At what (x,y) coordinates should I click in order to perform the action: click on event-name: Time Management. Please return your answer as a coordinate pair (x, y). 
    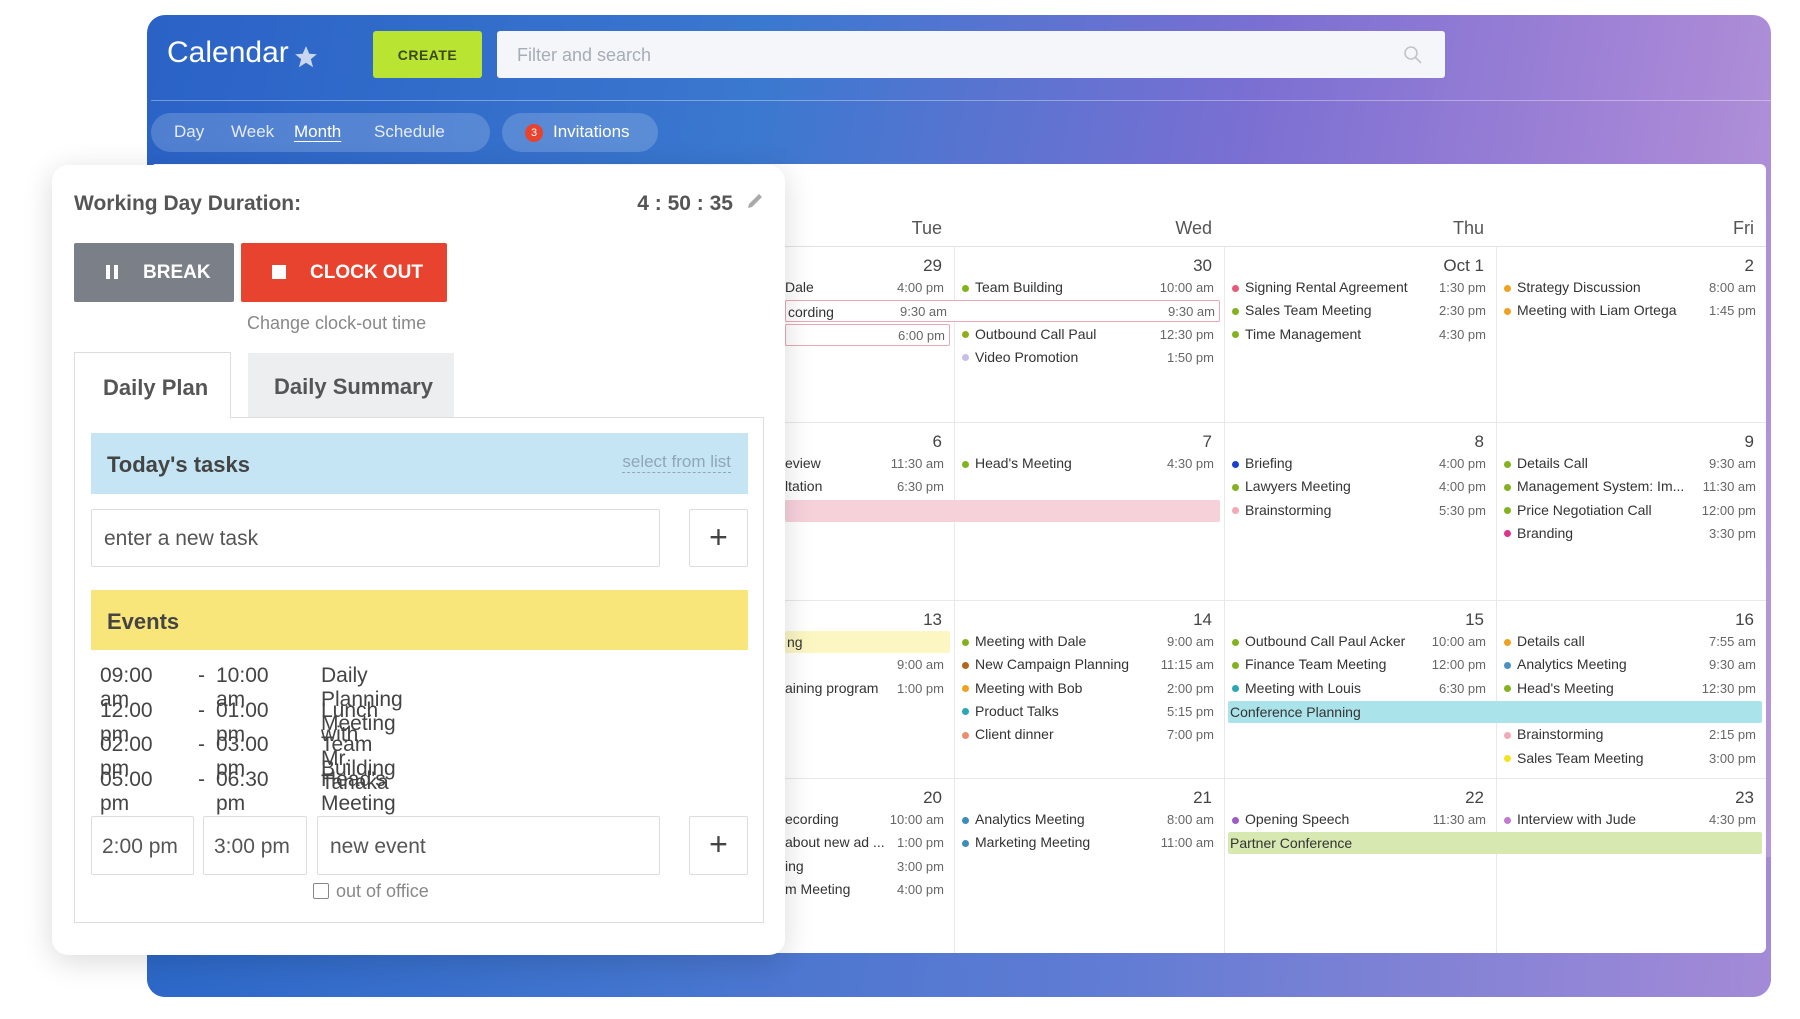
    Looking at the image, I should click on (1303, 333).